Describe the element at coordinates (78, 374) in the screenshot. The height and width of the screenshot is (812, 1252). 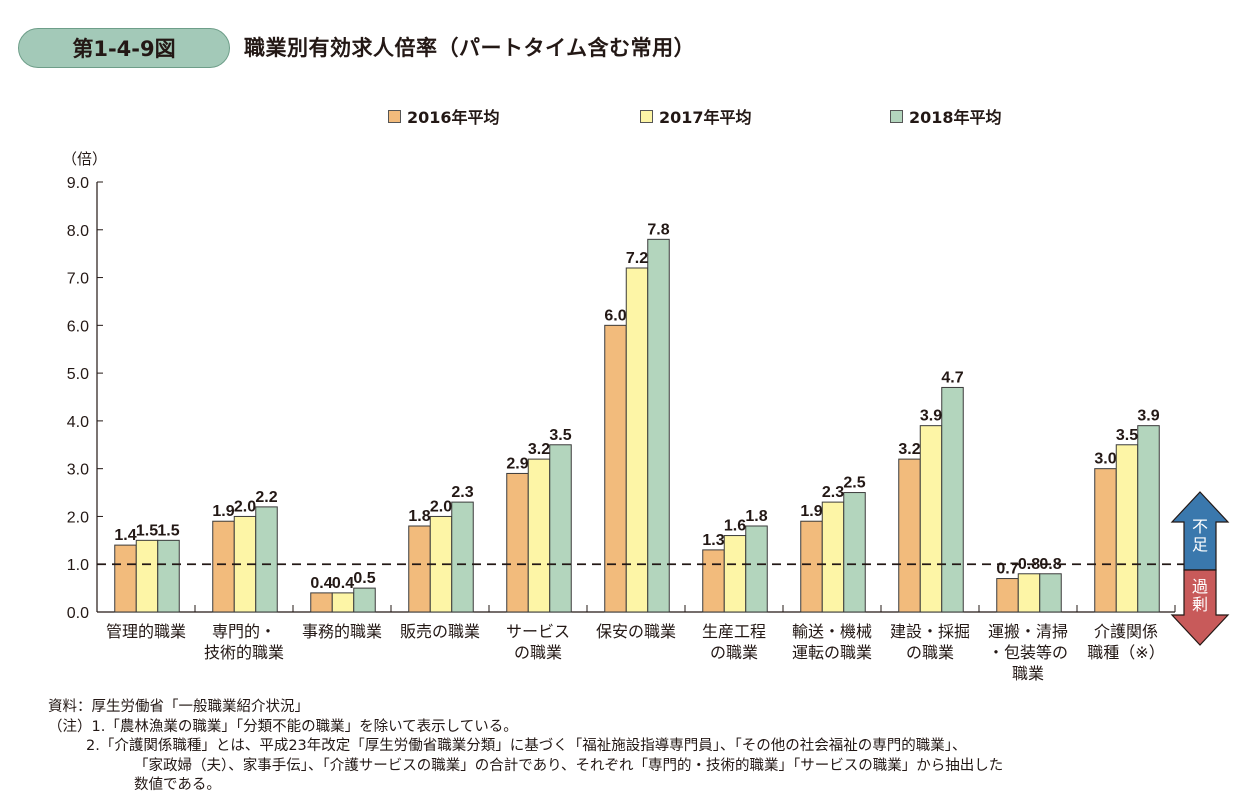
I see `y-tick-label: 5.0` at that location.